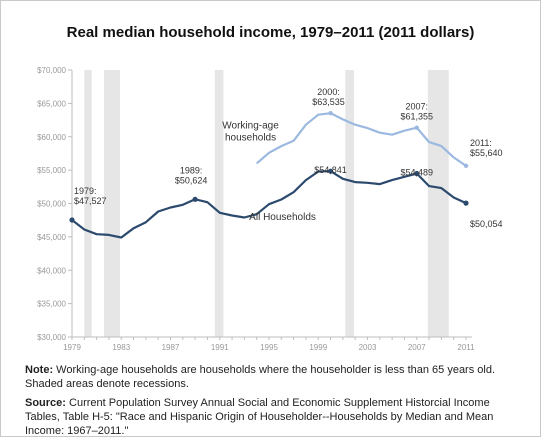 The image size is (541, 438). Describe the element at coordinates (269, 347) in the screenshot. I see `x-tick-label: 1995` at that location.